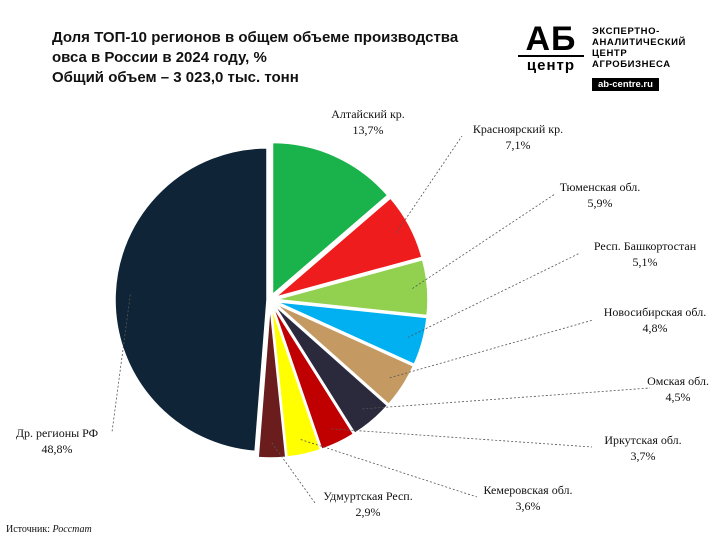 This screenshot has height=540, width=720. What do you see at coordinates (57, 449) in the screenshot?
I see `slice-value-label-10: 48,8%` at bounding box center [57, 449].